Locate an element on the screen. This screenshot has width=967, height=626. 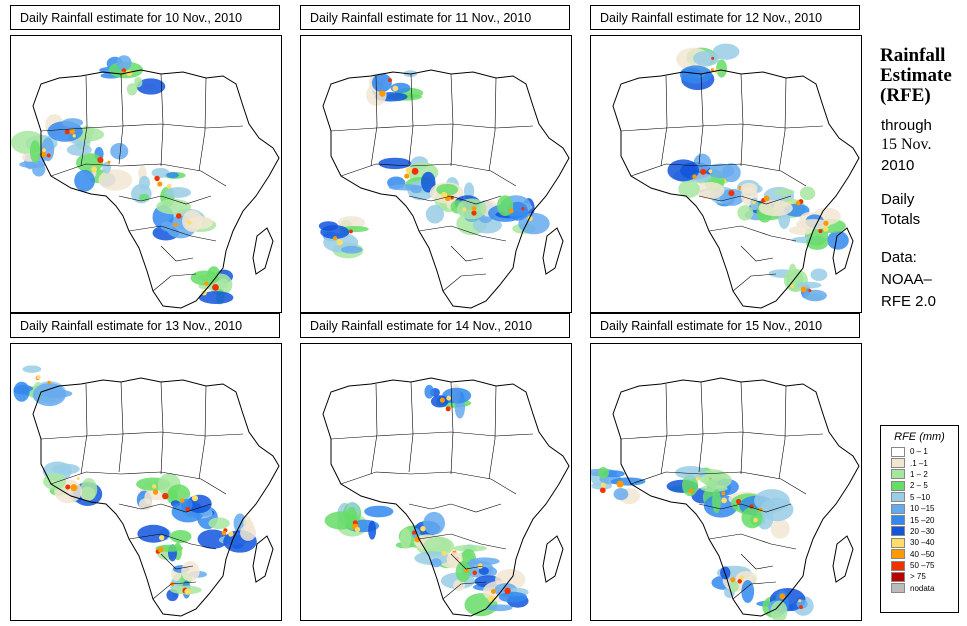
madagascar-outline is located at coordinates (263, 251).